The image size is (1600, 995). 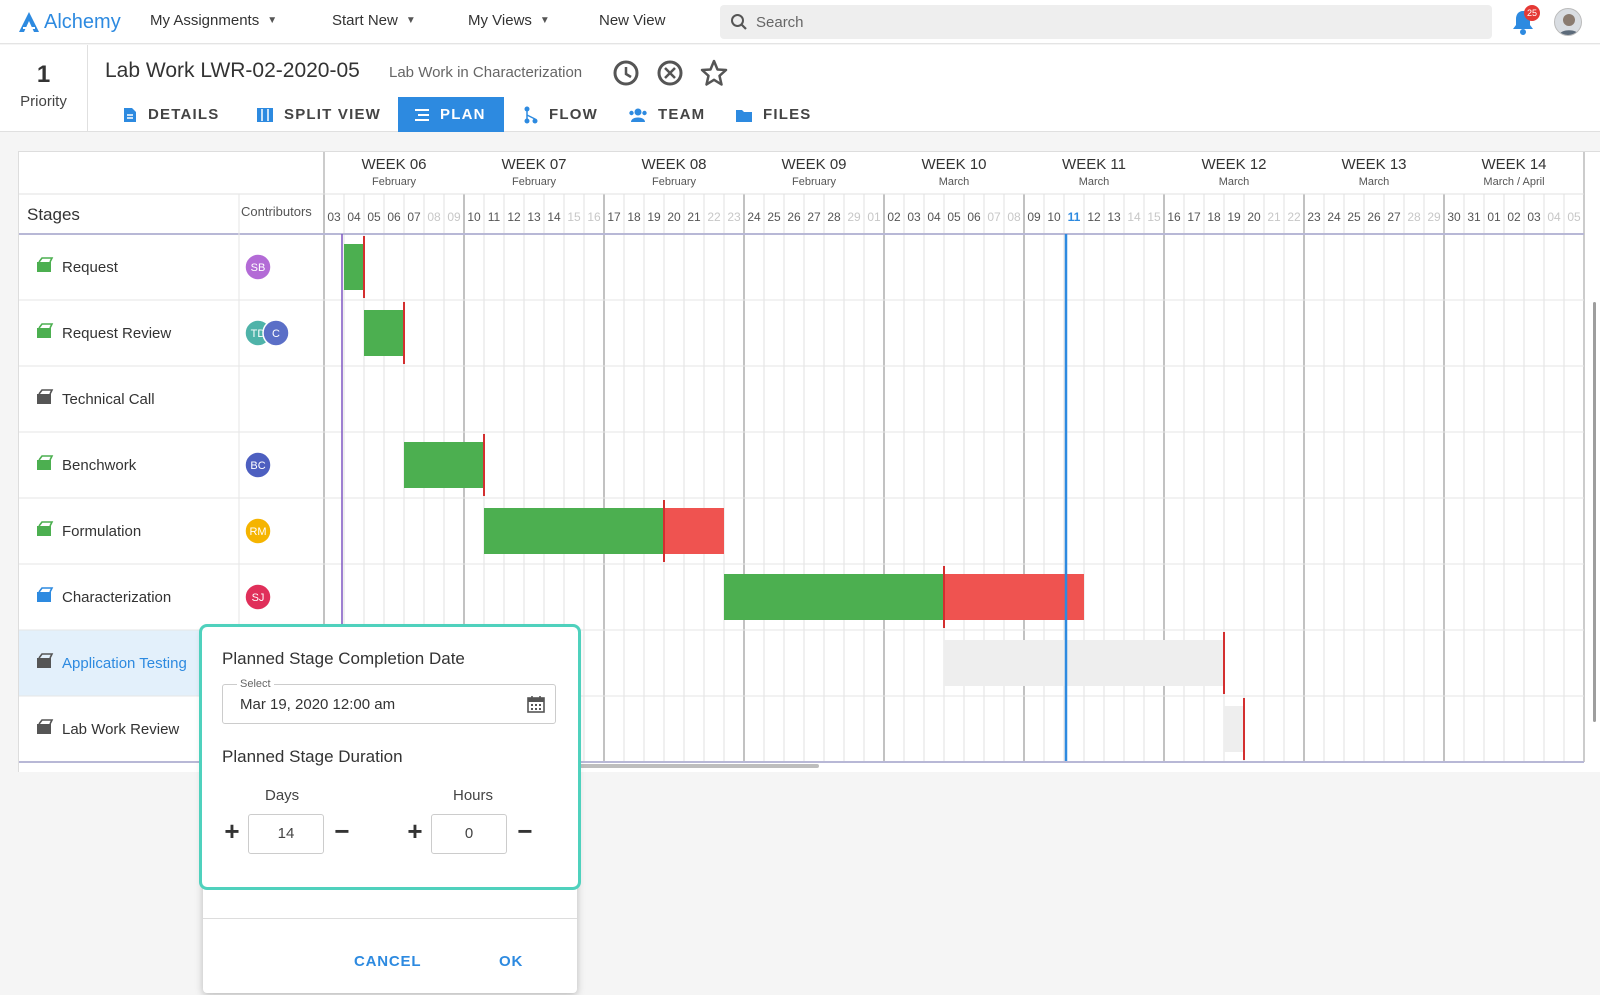 I want to click on contributor-initials: SB, so click(x=258, y=268).